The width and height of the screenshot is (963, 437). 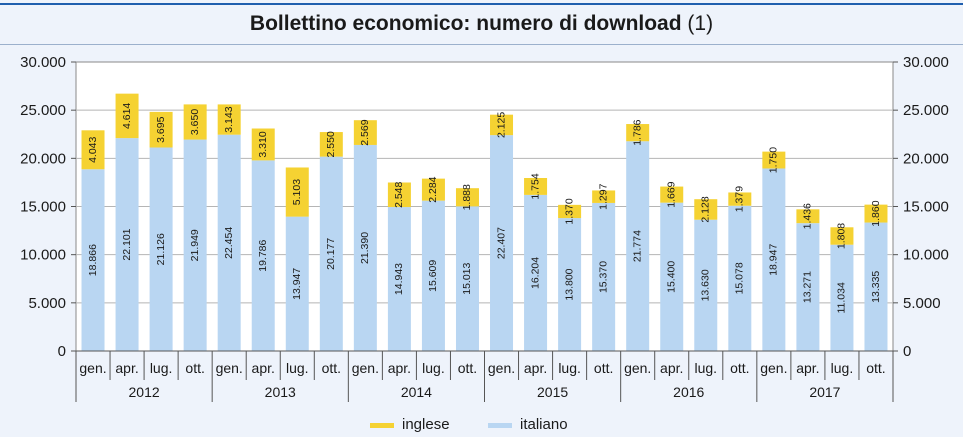 I want to click on data-label-italiano: 15.013, so click(x=467, y=278).